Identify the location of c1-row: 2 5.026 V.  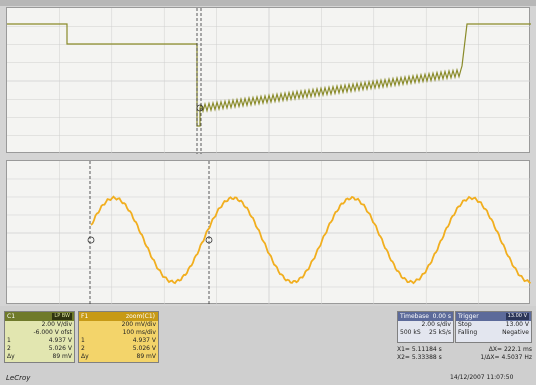
(39, 348).